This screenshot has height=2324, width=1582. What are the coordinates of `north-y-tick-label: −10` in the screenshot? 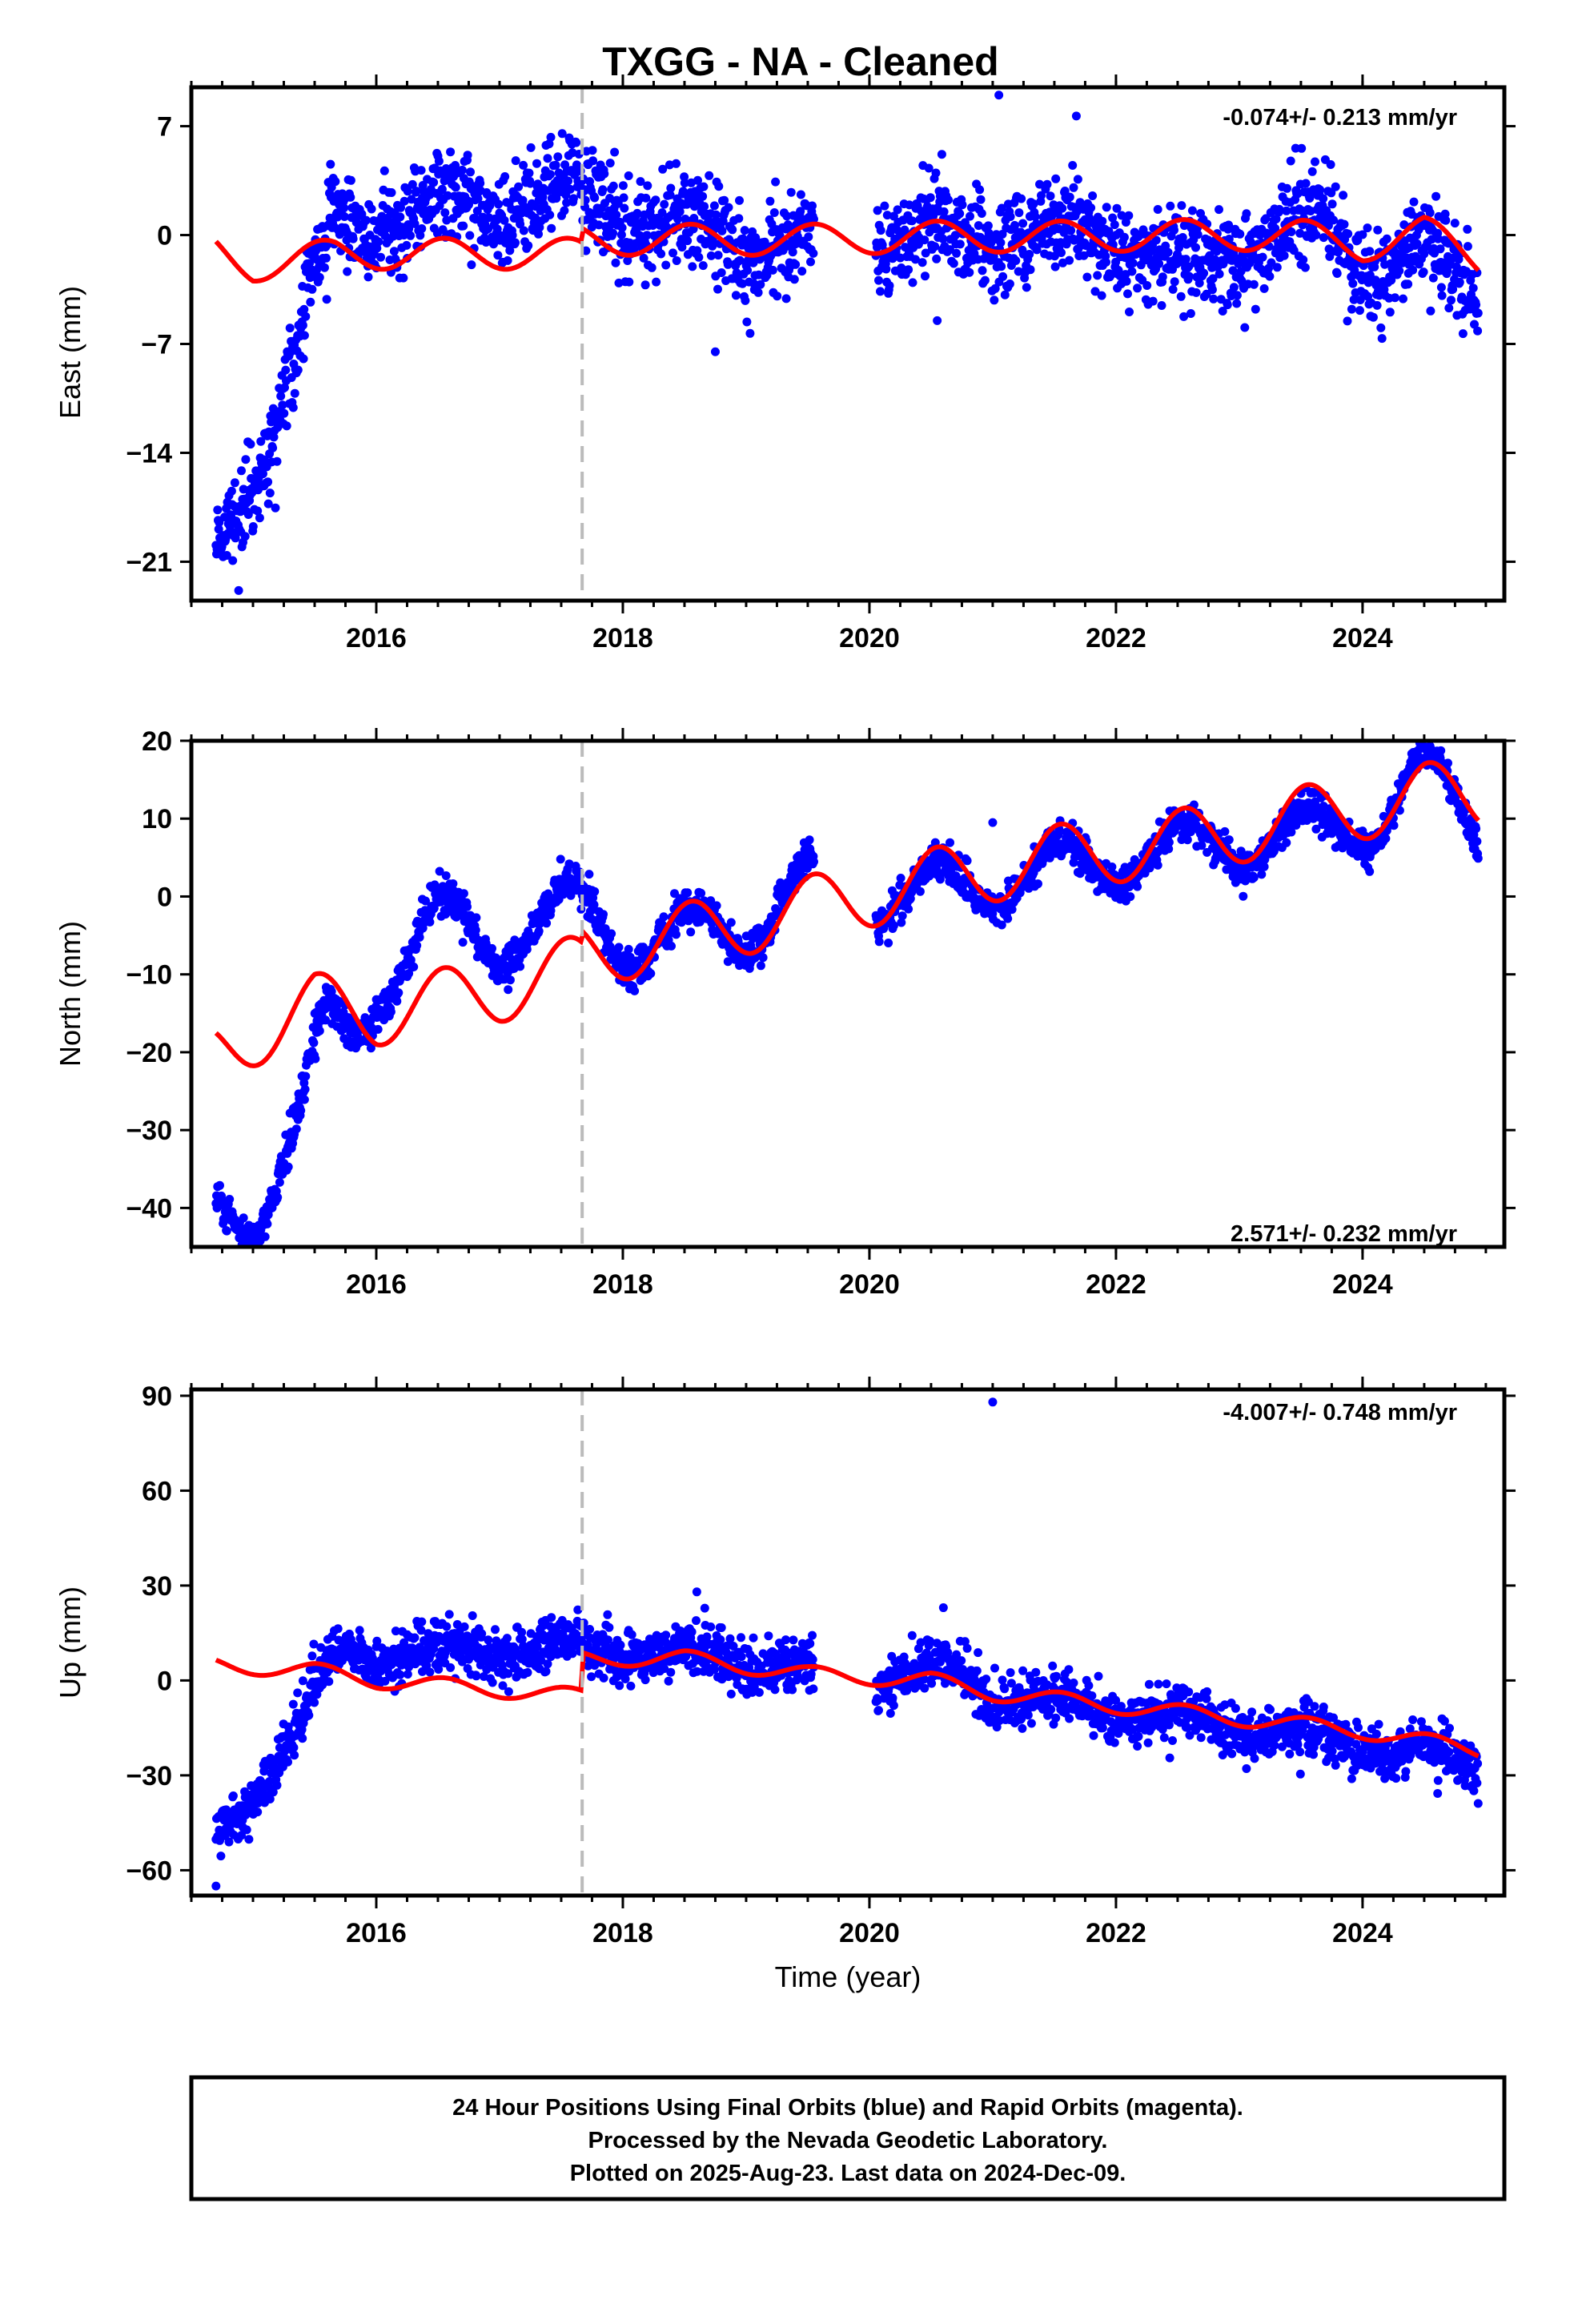 It's located at (149, 975).